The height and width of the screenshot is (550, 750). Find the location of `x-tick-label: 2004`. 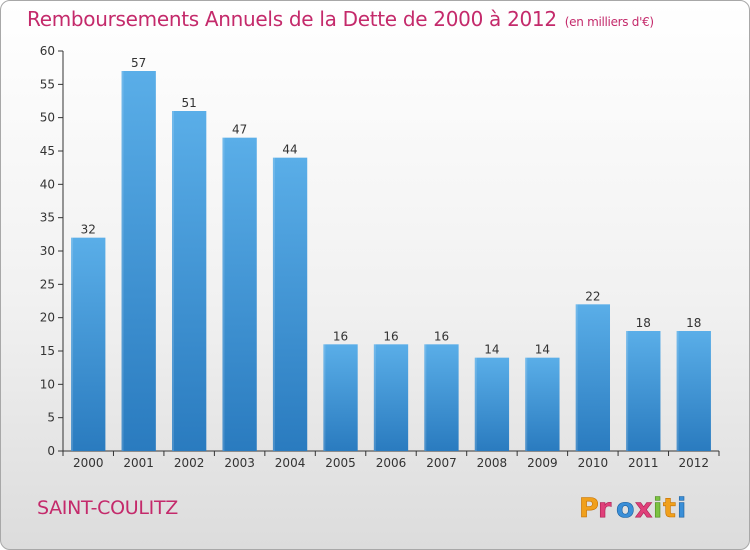

x-tick-label: 2004 is located at coordinates (290, 463).